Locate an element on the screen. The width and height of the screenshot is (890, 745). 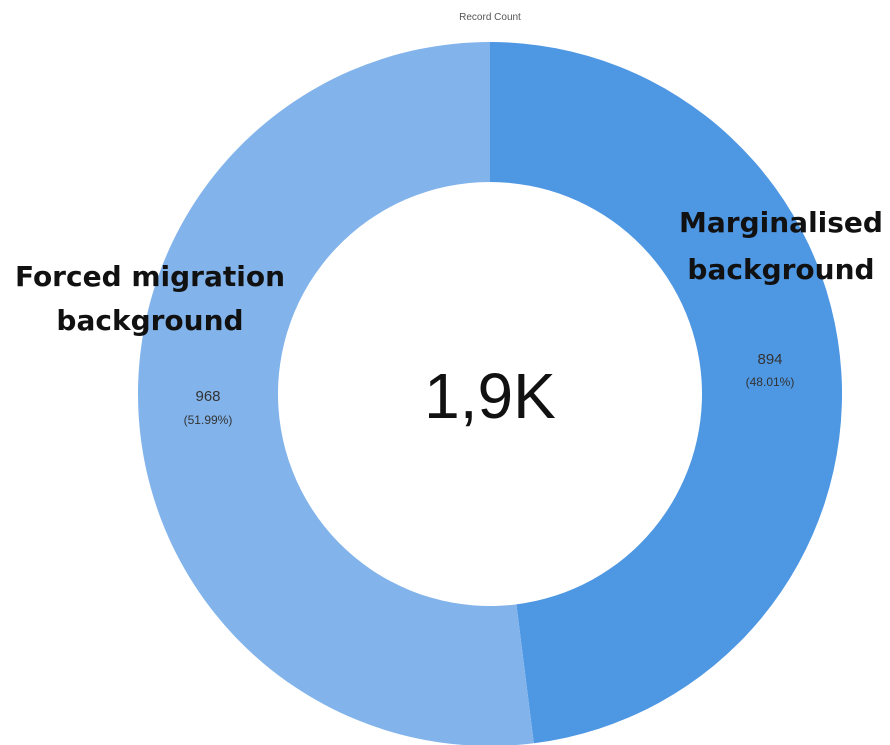
slice-name-label-line1: Marginalised is located at coordinates (781, 222).